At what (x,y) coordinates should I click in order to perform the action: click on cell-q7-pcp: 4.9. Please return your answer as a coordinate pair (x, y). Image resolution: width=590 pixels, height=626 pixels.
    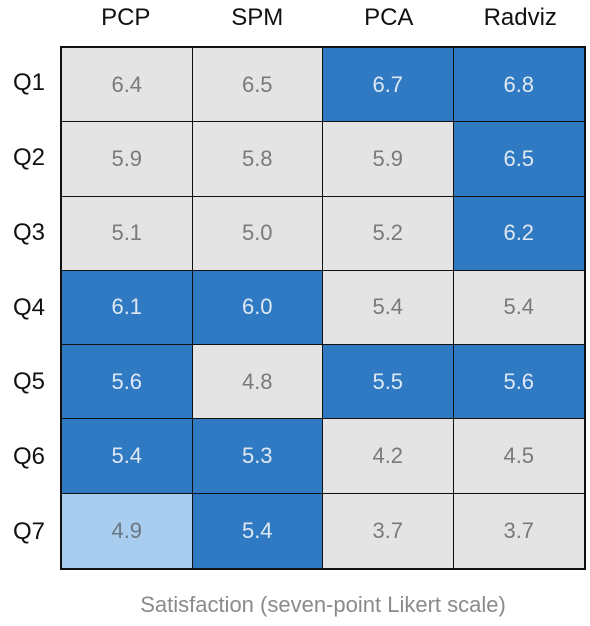
    Looking at the image, I should click on (127, 530).